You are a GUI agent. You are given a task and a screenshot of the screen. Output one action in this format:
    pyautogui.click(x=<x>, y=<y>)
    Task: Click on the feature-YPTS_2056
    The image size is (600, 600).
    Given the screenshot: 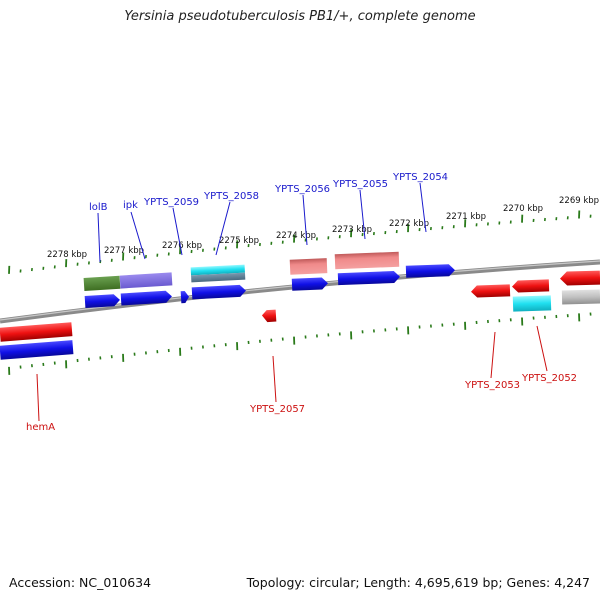 What is the action you would take?
    pyautogui.click(x=308, y=266)
    